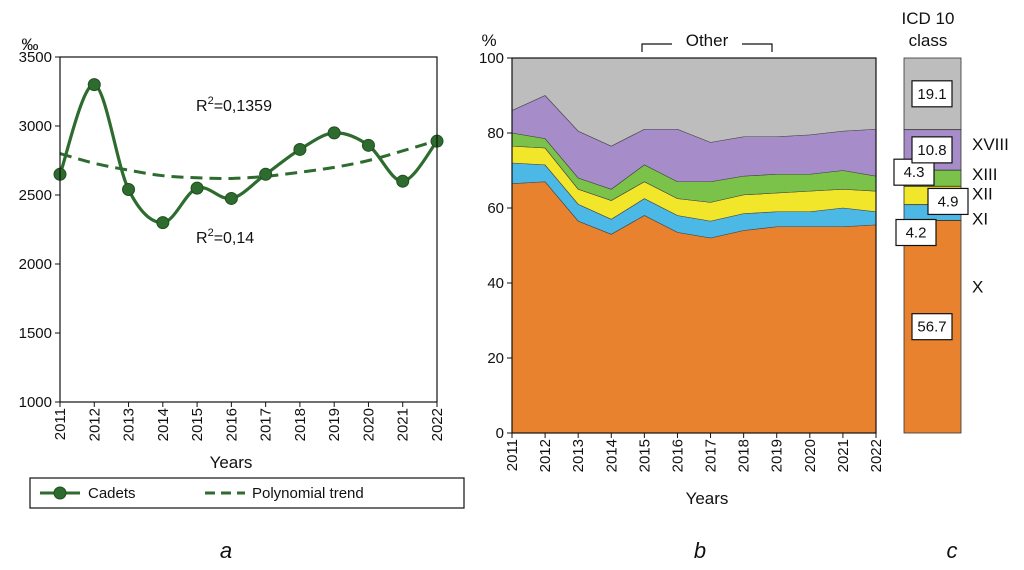 Image resolution: width=1024 pixels, height=570 pixels. What do you see at coordinates (914, 172) in the screenshot?
I see `value-label-xiii: 4.3` at bounding box center [914, 172].